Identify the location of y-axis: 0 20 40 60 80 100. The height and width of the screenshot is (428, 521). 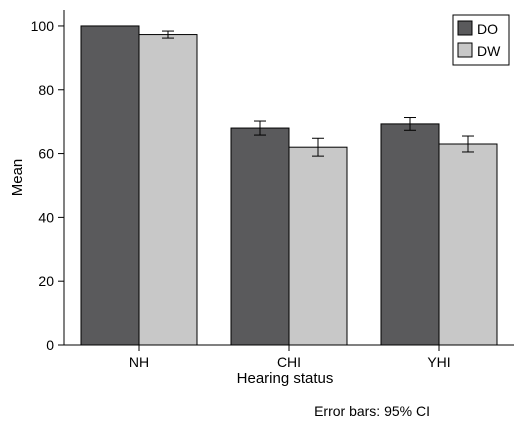
(48, 181).